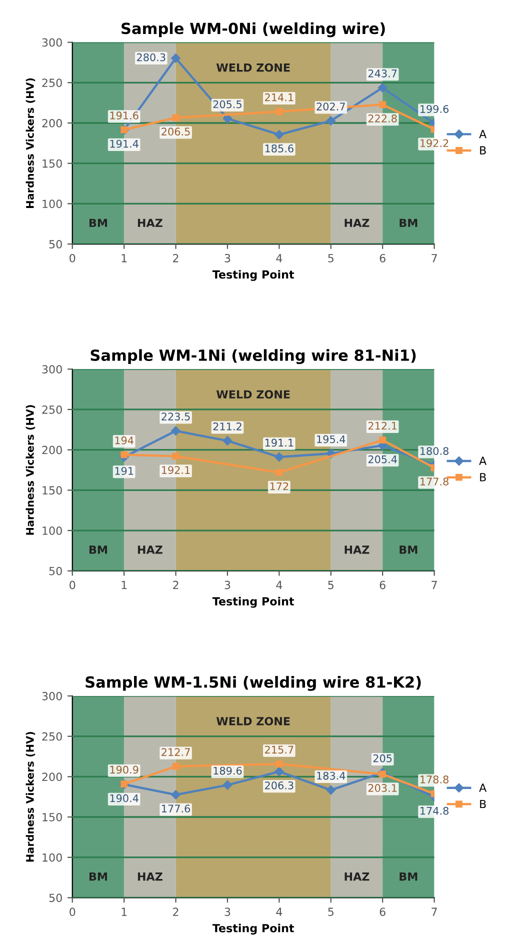  Describe the element at coordinates (279, 442) in the screenshot. I see `data-label: 191.1` at that location.